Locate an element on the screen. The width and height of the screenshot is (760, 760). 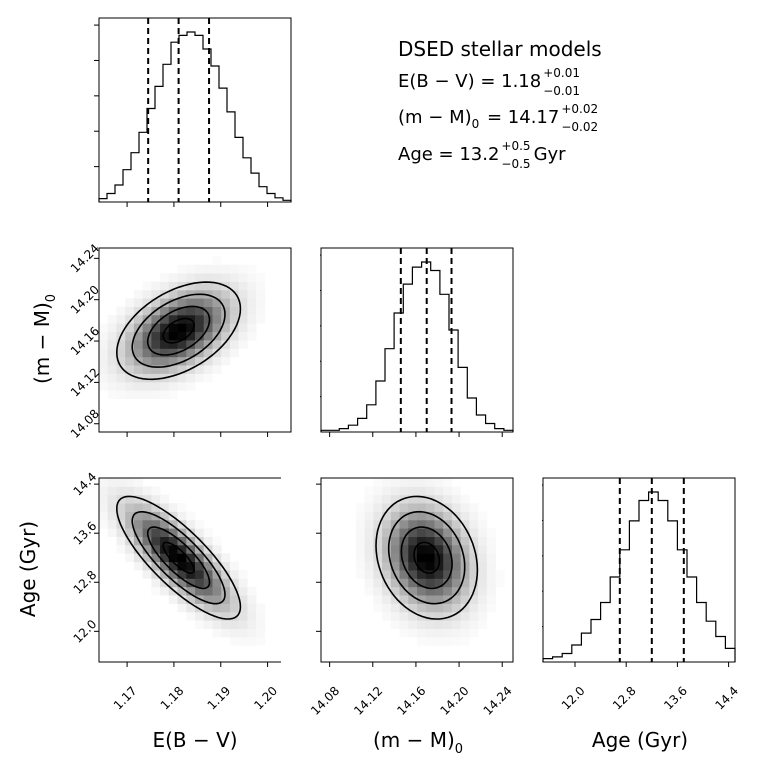
legend-mm: (m − M)0 = 14.17 +0.02 −0.02 is located at coordinates (568, 118).